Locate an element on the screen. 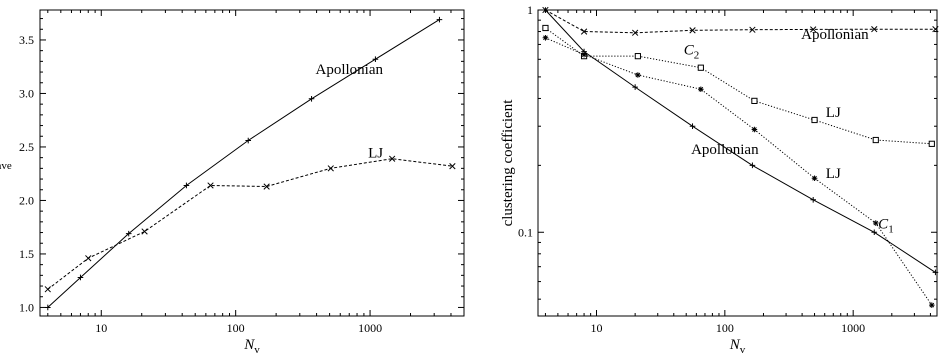  series-apollonian-c2 is located at coordinates (740, 21).